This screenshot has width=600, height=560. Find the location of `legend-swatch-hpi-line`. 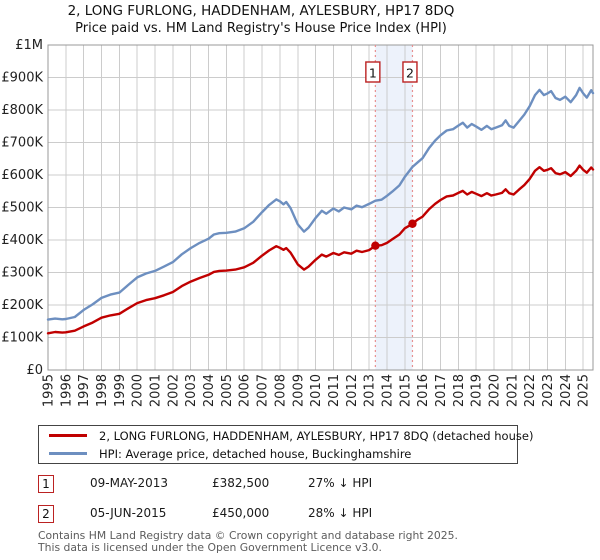

legend-swatch-hpi-line is located at coordinates (68, 453).